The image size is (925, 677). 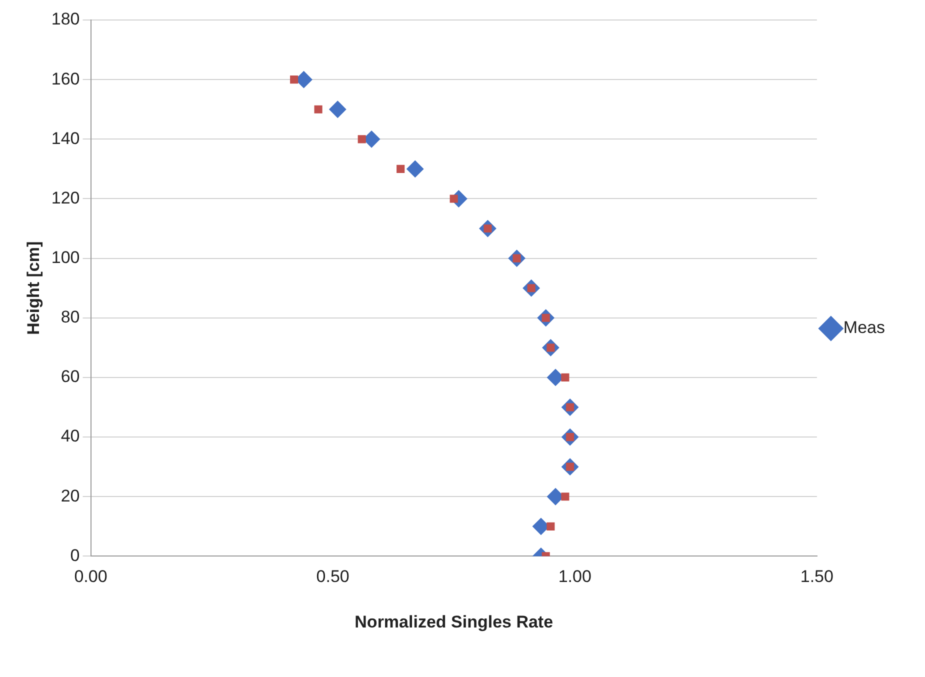 What do you see at coordinates (91, 576) in the screenshot?
I see `x-tick-label: 0.00` at bounding box center [91, 576].